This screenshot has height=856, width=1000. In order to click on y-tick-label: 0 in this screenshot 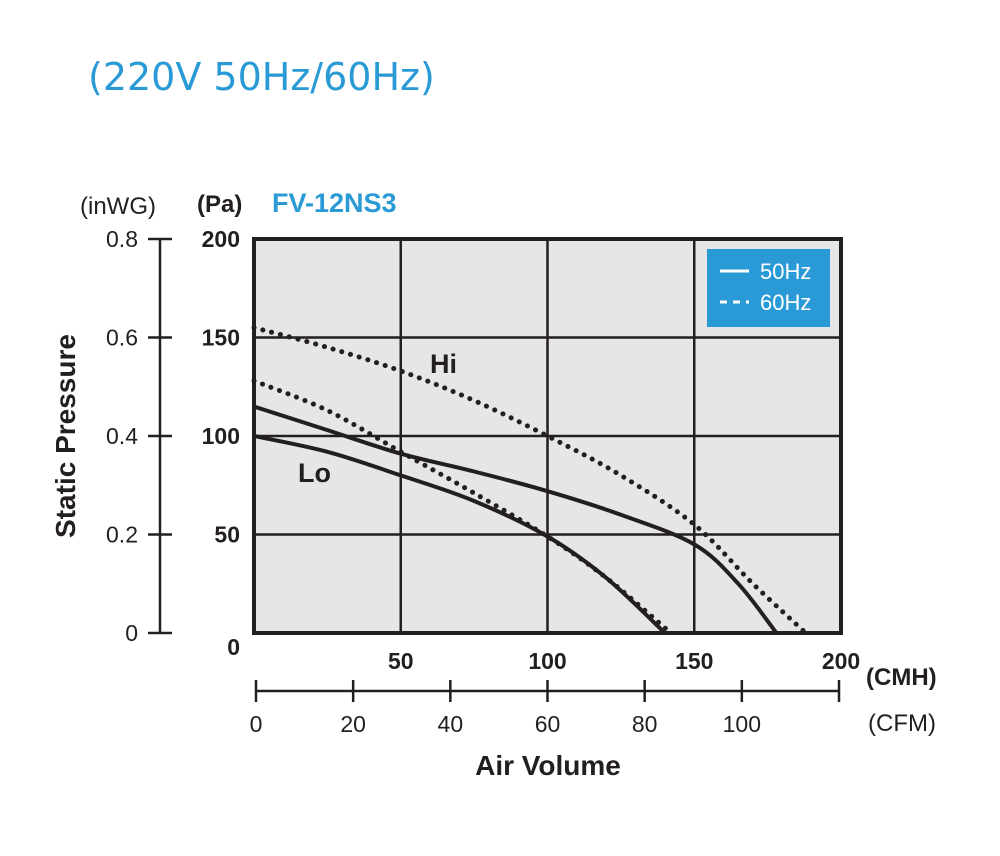, I will do `click(233, 647)`.